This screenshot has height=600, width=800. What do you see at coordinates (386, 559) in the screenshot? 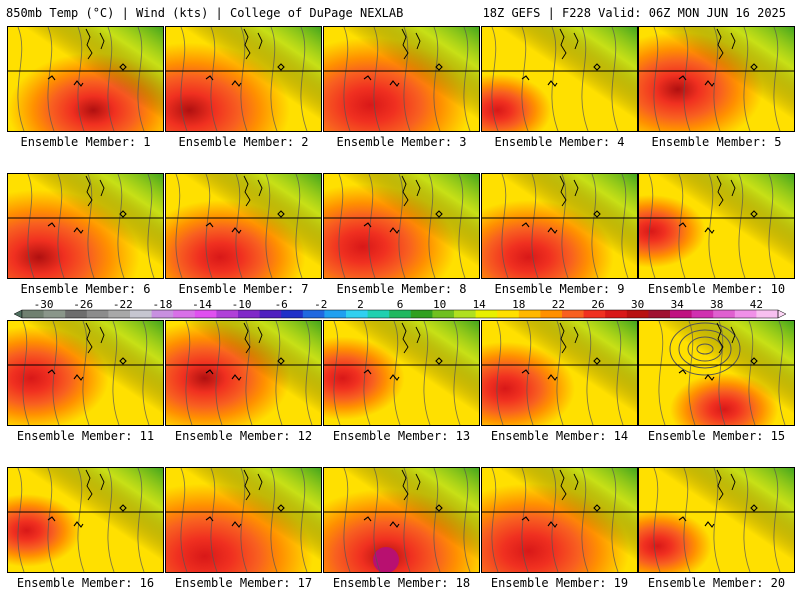
I see `extreme-heat-core` at bounding box center [386, 559].